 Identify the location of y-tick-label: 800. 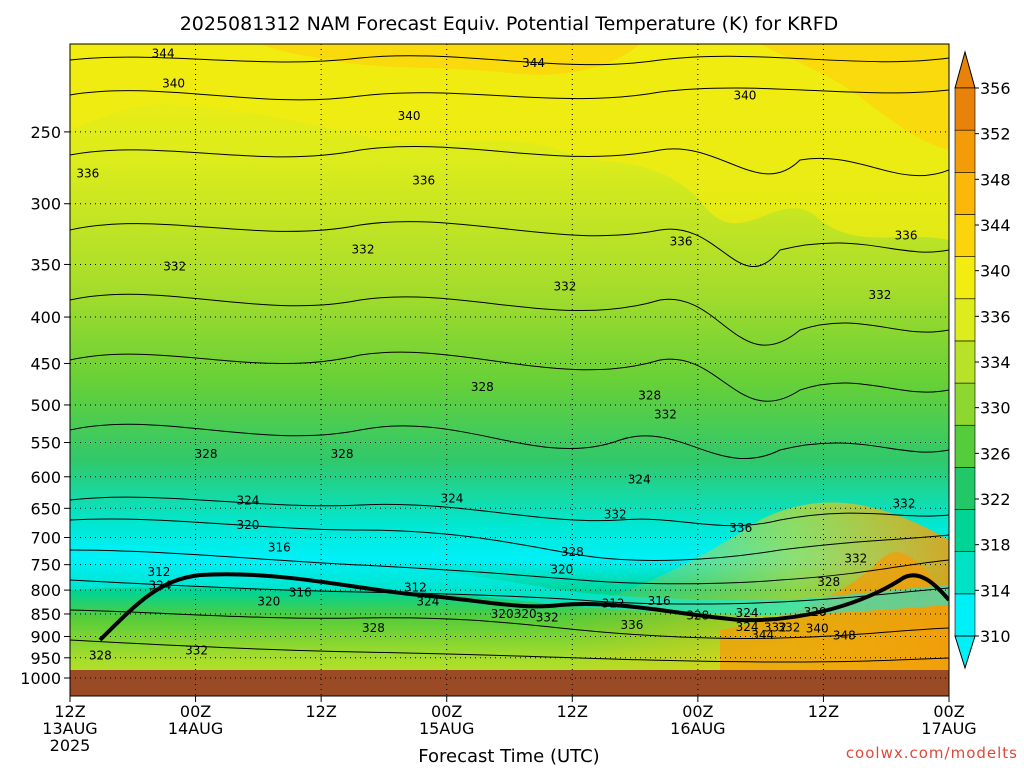
(45, 590).